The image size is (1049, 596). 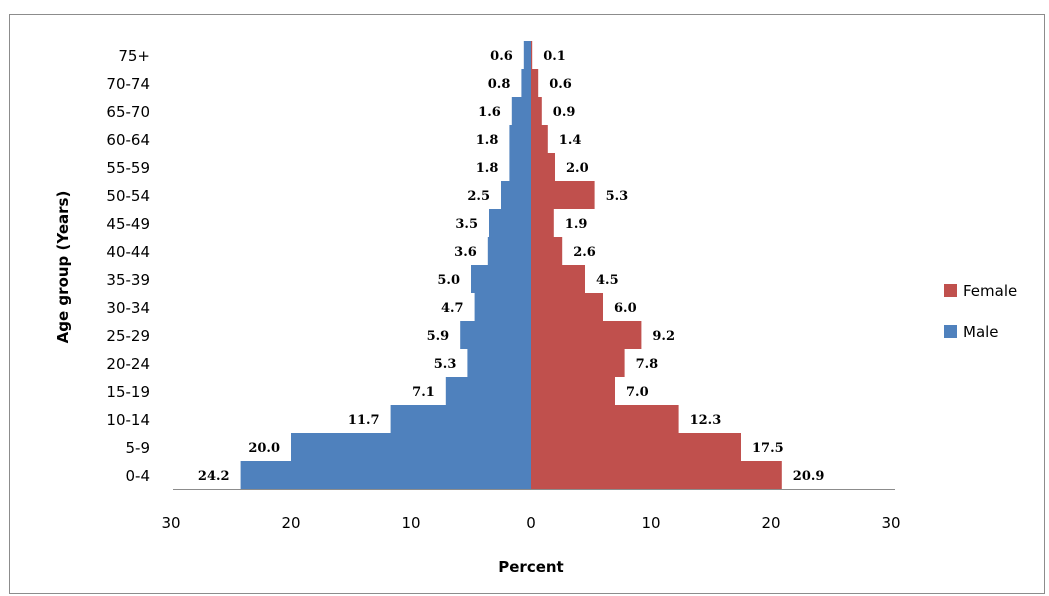 What do you see at coordinates (527, 55) in the screenshot?
I see `bar-male-75+` at bounding box center [527, 55].